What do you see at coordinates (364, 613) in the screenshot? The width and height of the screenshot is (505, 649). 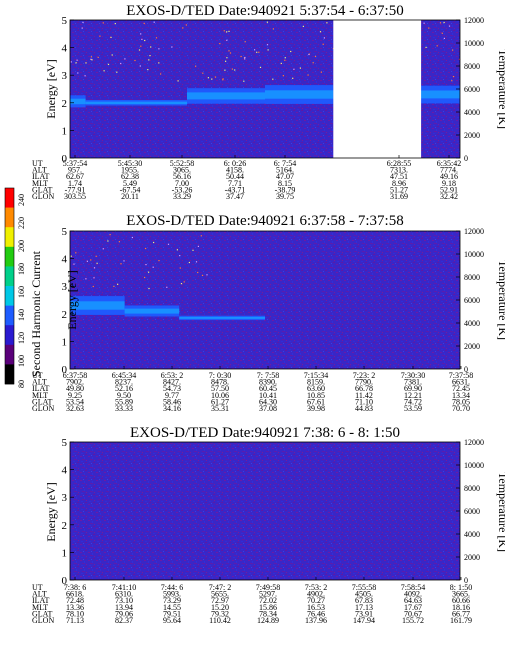 I see `ephemeris-value: 73.91` at bounding box center [364, 613].